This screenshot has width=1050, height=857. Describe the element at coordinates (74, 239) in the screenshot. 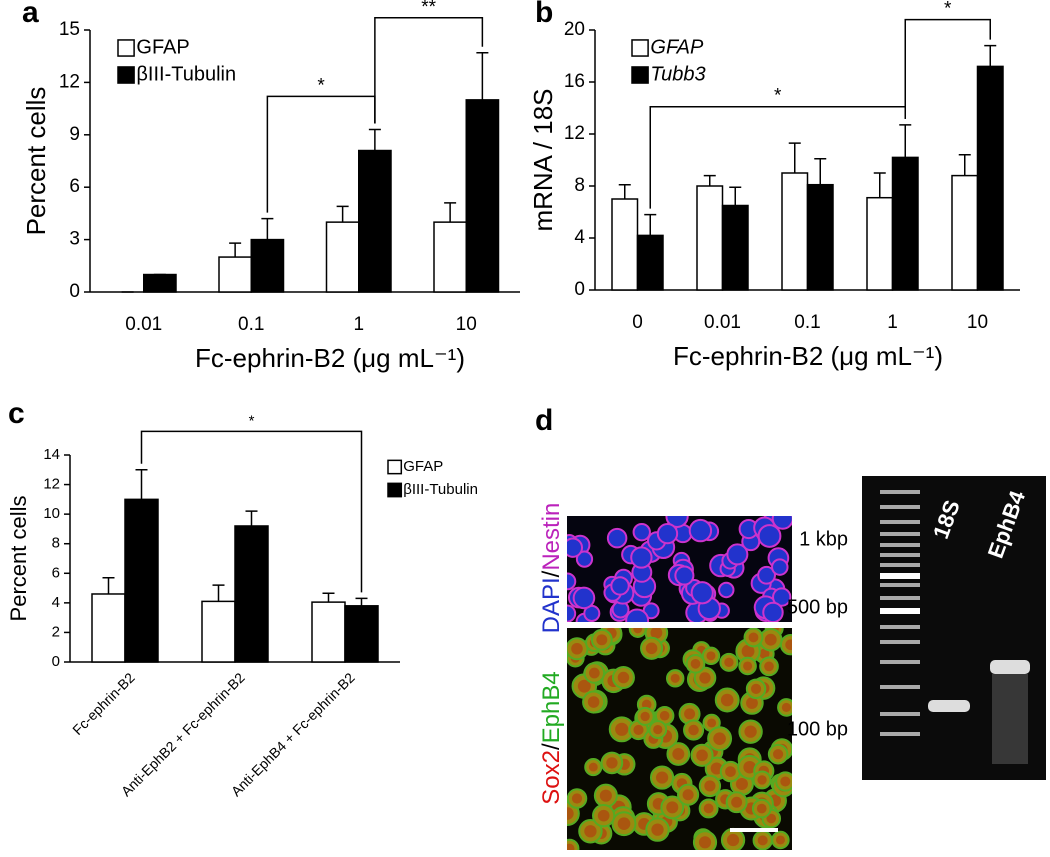

I see `y-tick-label: 3` at that location.